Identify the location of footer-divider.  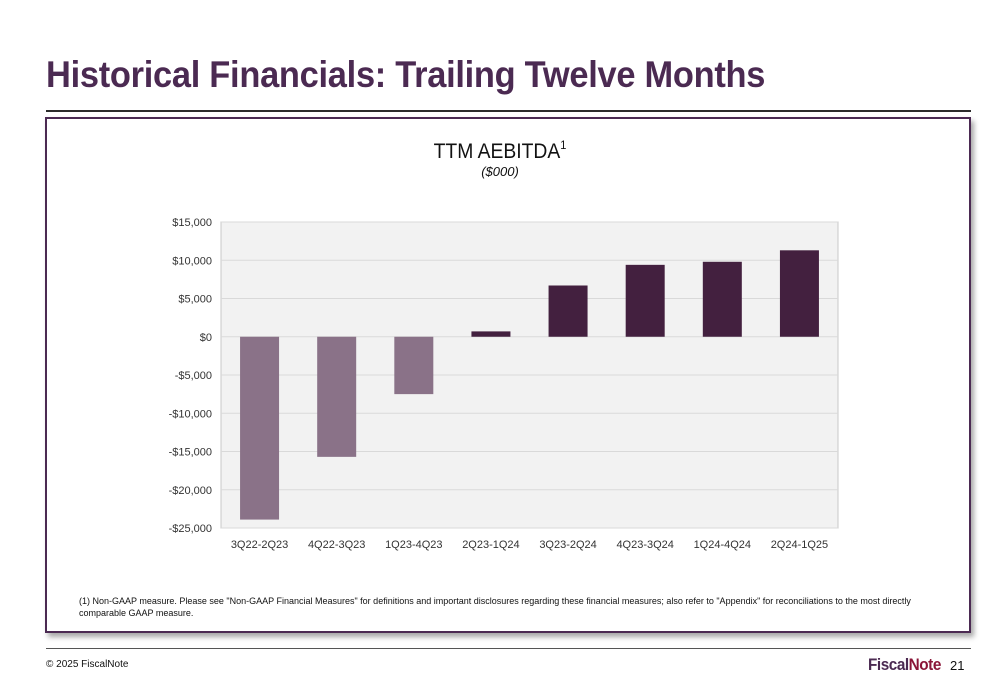
(508, 648).